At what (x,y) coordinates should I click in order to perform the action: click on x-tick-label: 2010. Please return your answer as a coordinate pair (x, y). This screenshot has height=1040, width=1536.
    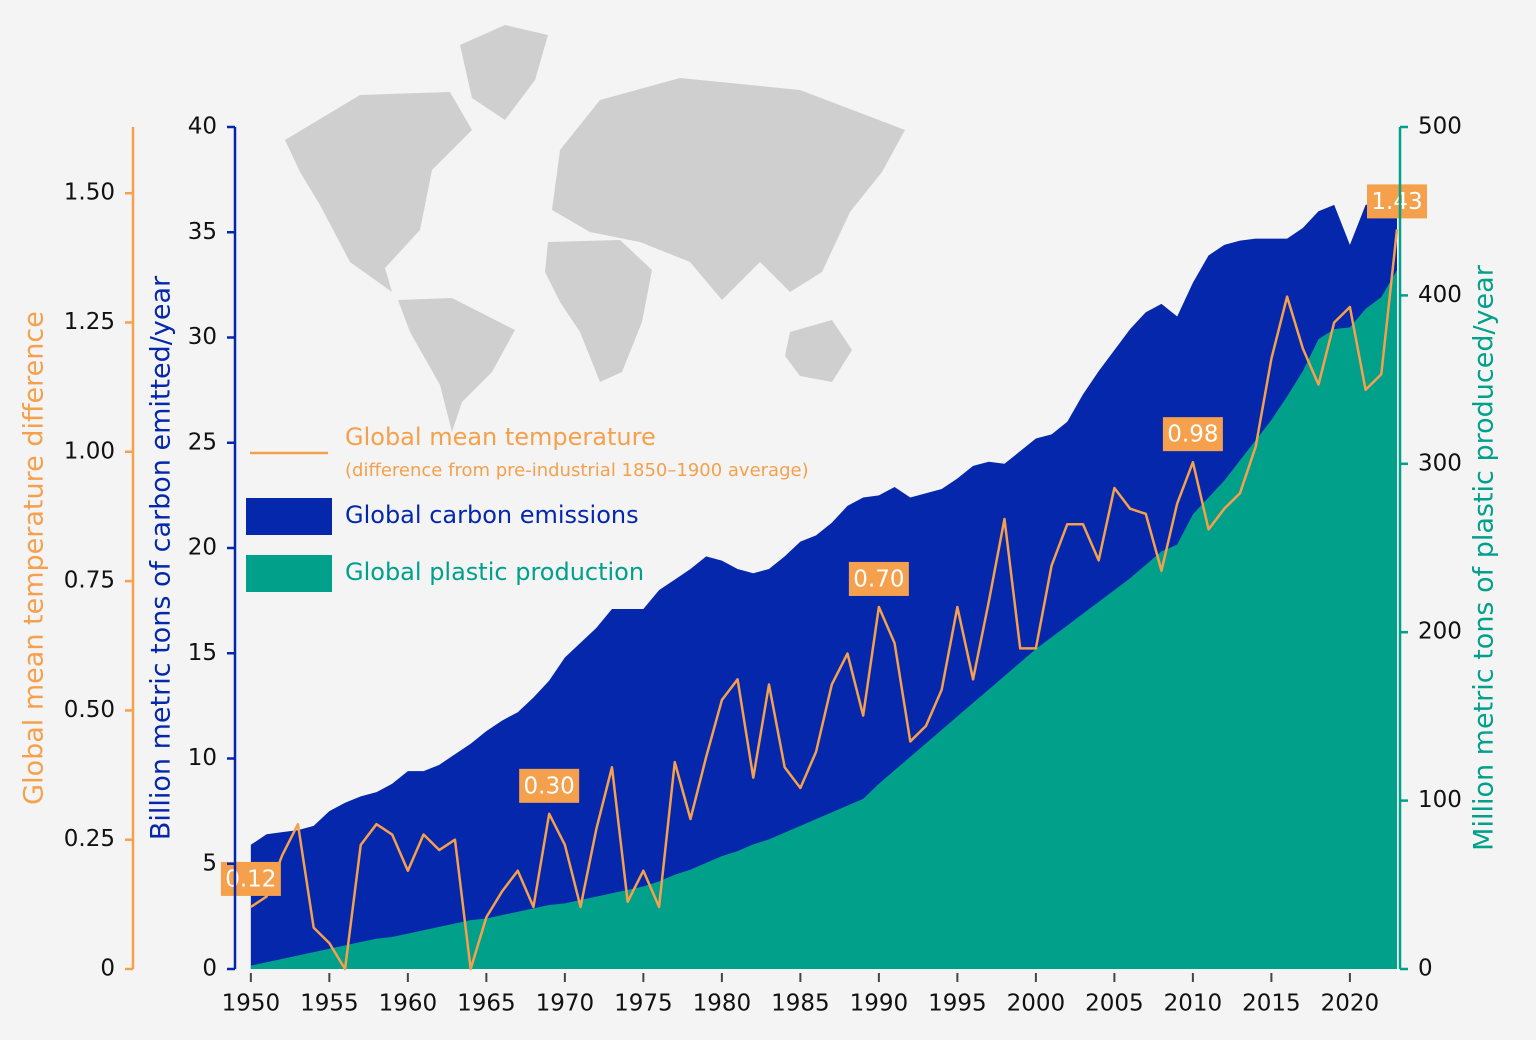
    Looking at the image, I should click on (1193, 1004).